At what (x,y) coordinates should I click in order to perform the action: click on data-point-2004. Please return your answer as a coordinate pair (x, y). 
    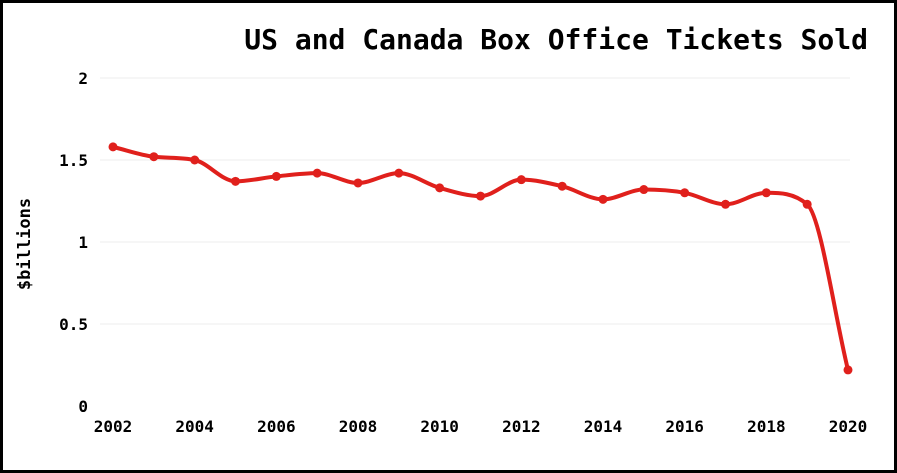
    Looking at the image, I should click on (195, 160).